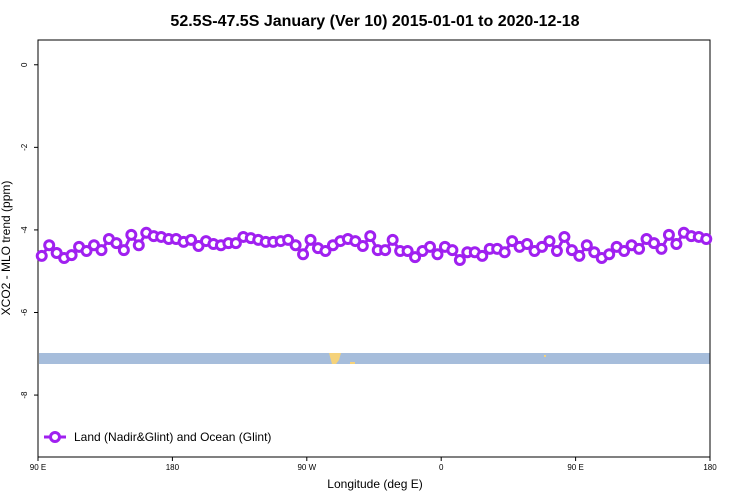 The height and width of the screenshot is (500, 750). What do you see at coordinates (24, 312) in the screenshot?
I see `y-tick-label: -6` at bounding box center [24, 312].